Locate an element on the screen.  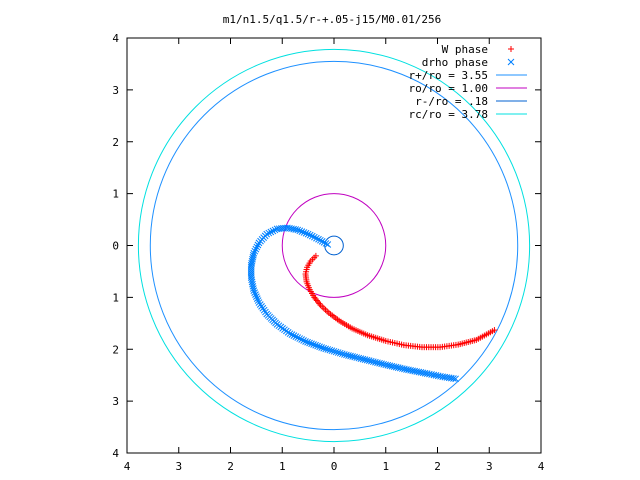
chart-title: m1/n1.5/q1.5/r-+.05-j15/M0.01/256 is located at coordinates (332, 19).